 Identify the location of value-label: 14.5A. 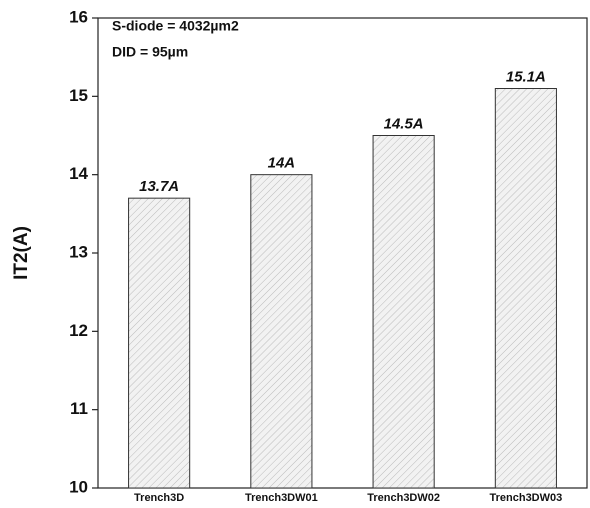
(404, 123).